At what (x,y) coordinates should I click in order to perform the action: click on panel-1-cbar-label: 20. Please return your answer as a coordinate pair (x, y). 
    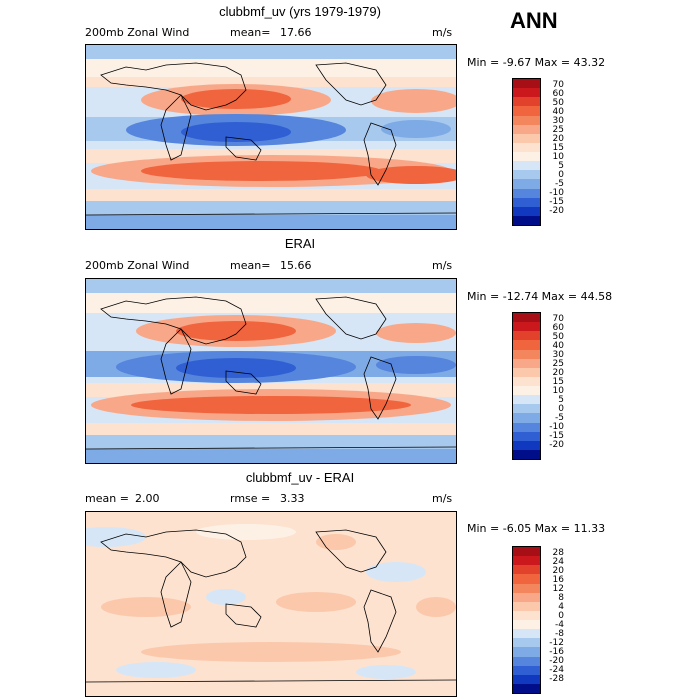
    Looking at the image, I should click on (558, 139).